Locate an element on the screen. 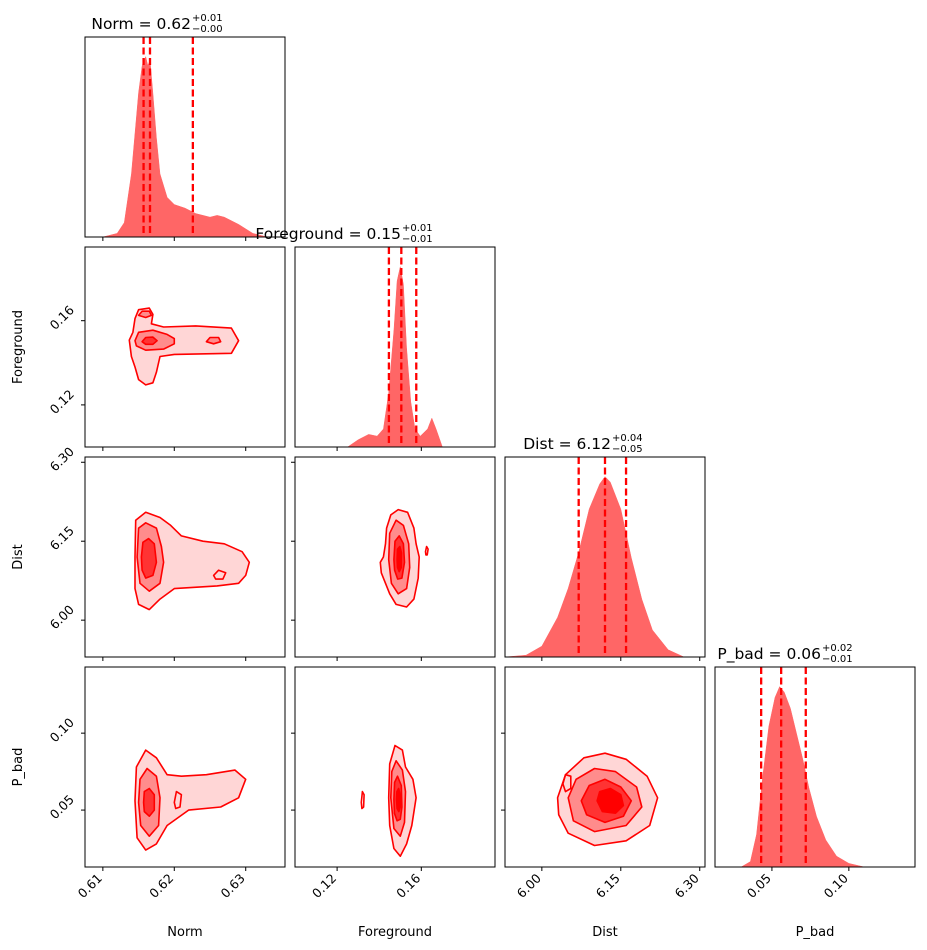 This screenshot has width=927, height=950. x-tick-label-Norm-2: 0.63 is located at coordinates (233, 886).